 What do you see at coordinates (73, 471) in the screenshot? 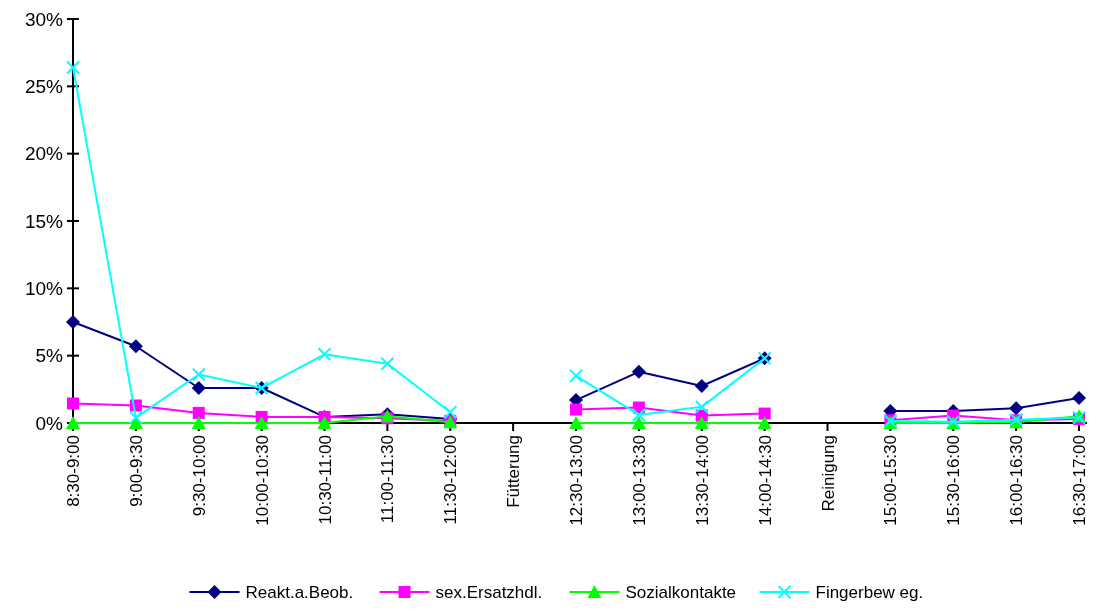
I see `x-tick-label: 8:30-9:00` at bounding box center [73, 471].